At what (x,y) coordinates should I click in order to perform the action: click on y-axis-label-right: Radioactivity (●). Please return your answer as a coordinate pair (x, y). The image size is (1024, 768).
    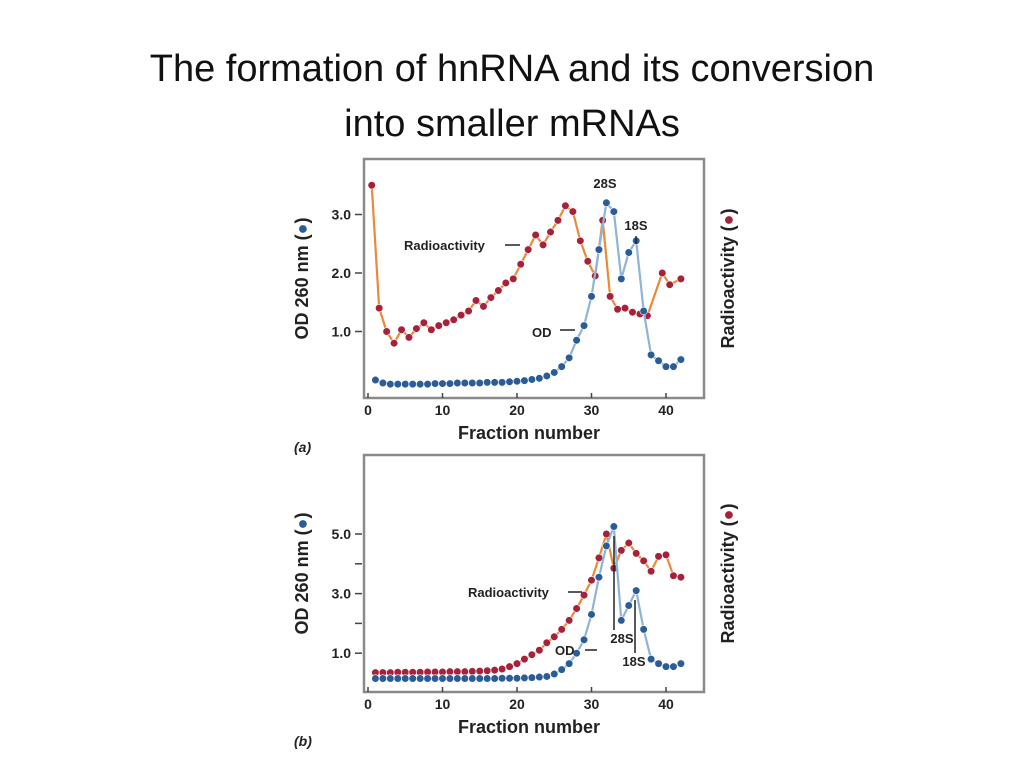
    Looking at the image, I should click on (728, 574).